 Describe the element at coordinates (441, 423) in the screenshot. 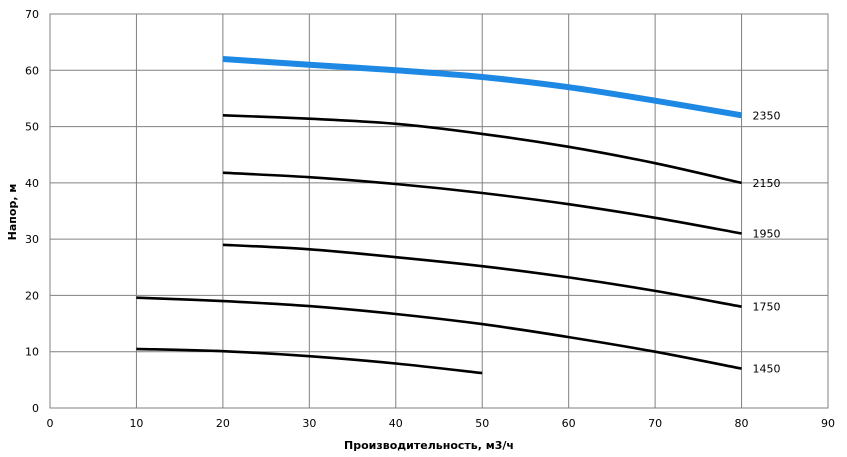

I see `x-tick-labels: 0 10 20 30 40 50 60 70 80 90` at that location.